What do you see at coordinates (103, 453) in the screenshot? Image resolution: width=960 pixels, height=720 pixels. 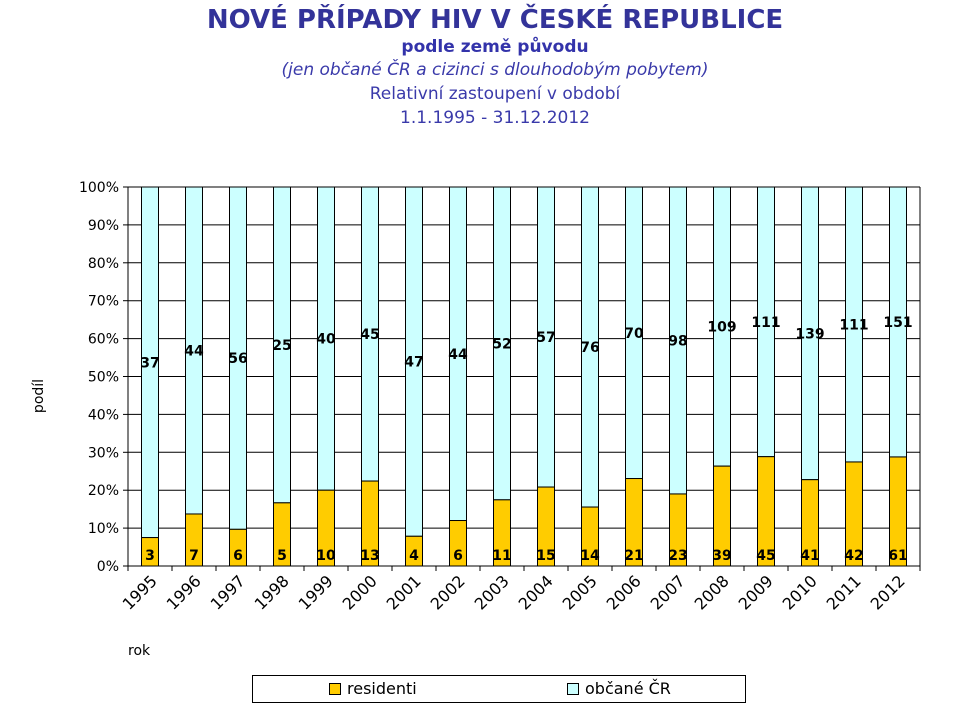 I see `y-tick-label: 30%` at bounding box center [103, 453].